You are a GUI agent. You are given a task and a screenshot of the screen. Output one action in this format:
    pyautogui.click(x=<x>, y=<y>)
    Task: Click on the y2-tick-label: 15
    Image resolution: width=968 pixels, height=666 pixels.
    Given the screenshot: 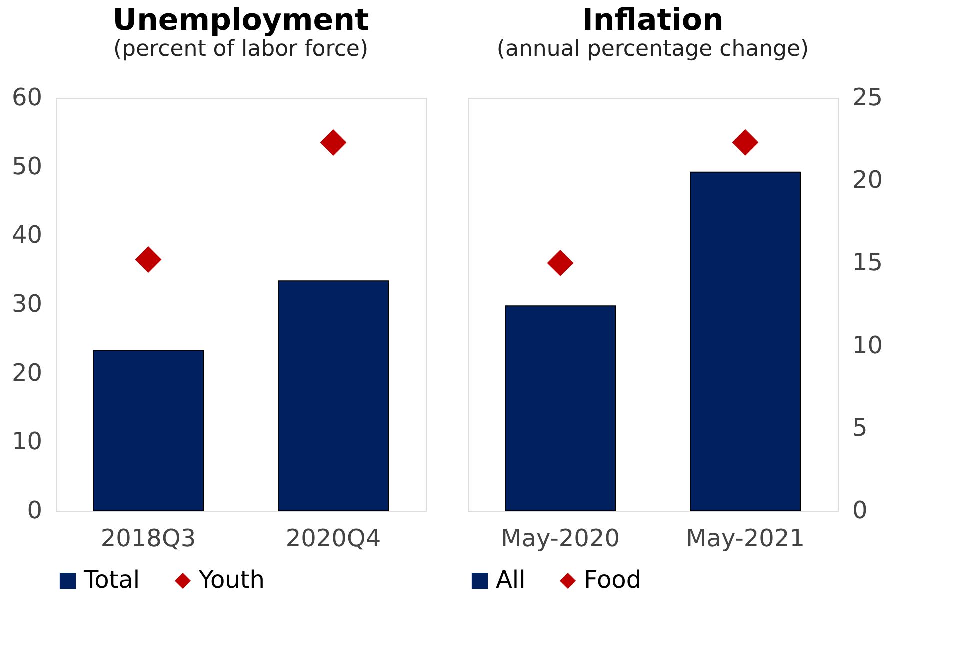 What is the action you would take?
    pyautogui.click(x=868, y=262)
    